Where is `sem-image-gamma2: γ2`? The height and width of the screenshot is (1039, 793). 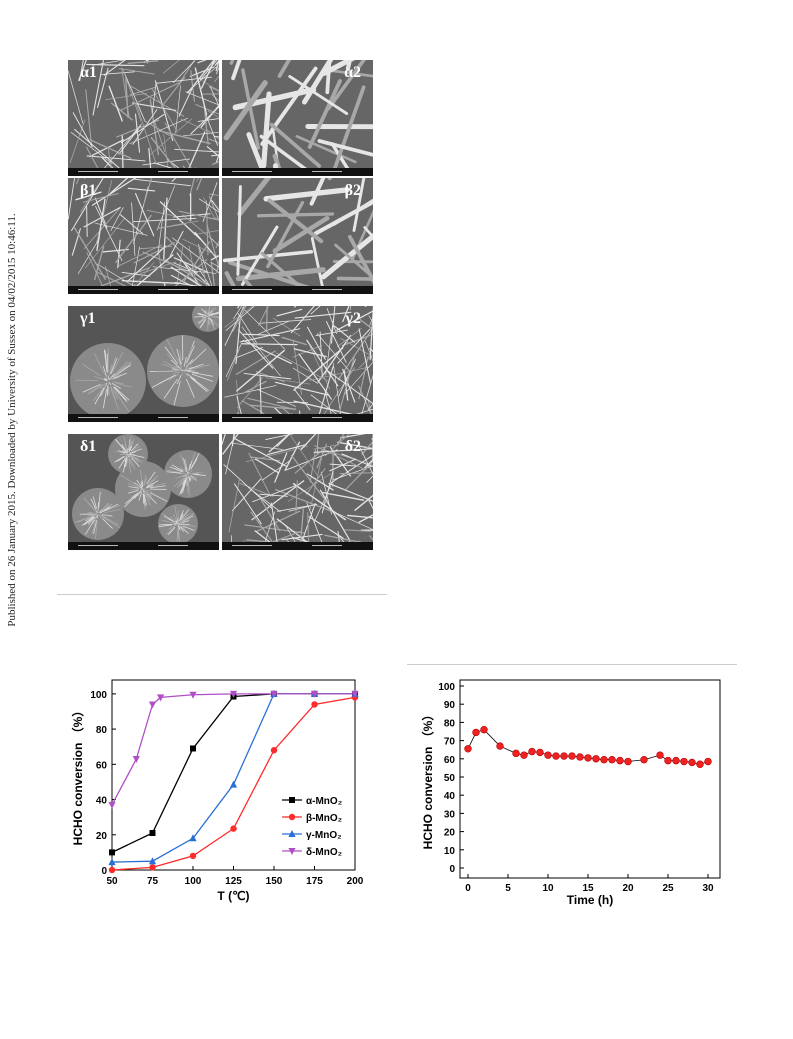
sem-image-gamma2: γ2 is located at coordinates (297, 364).